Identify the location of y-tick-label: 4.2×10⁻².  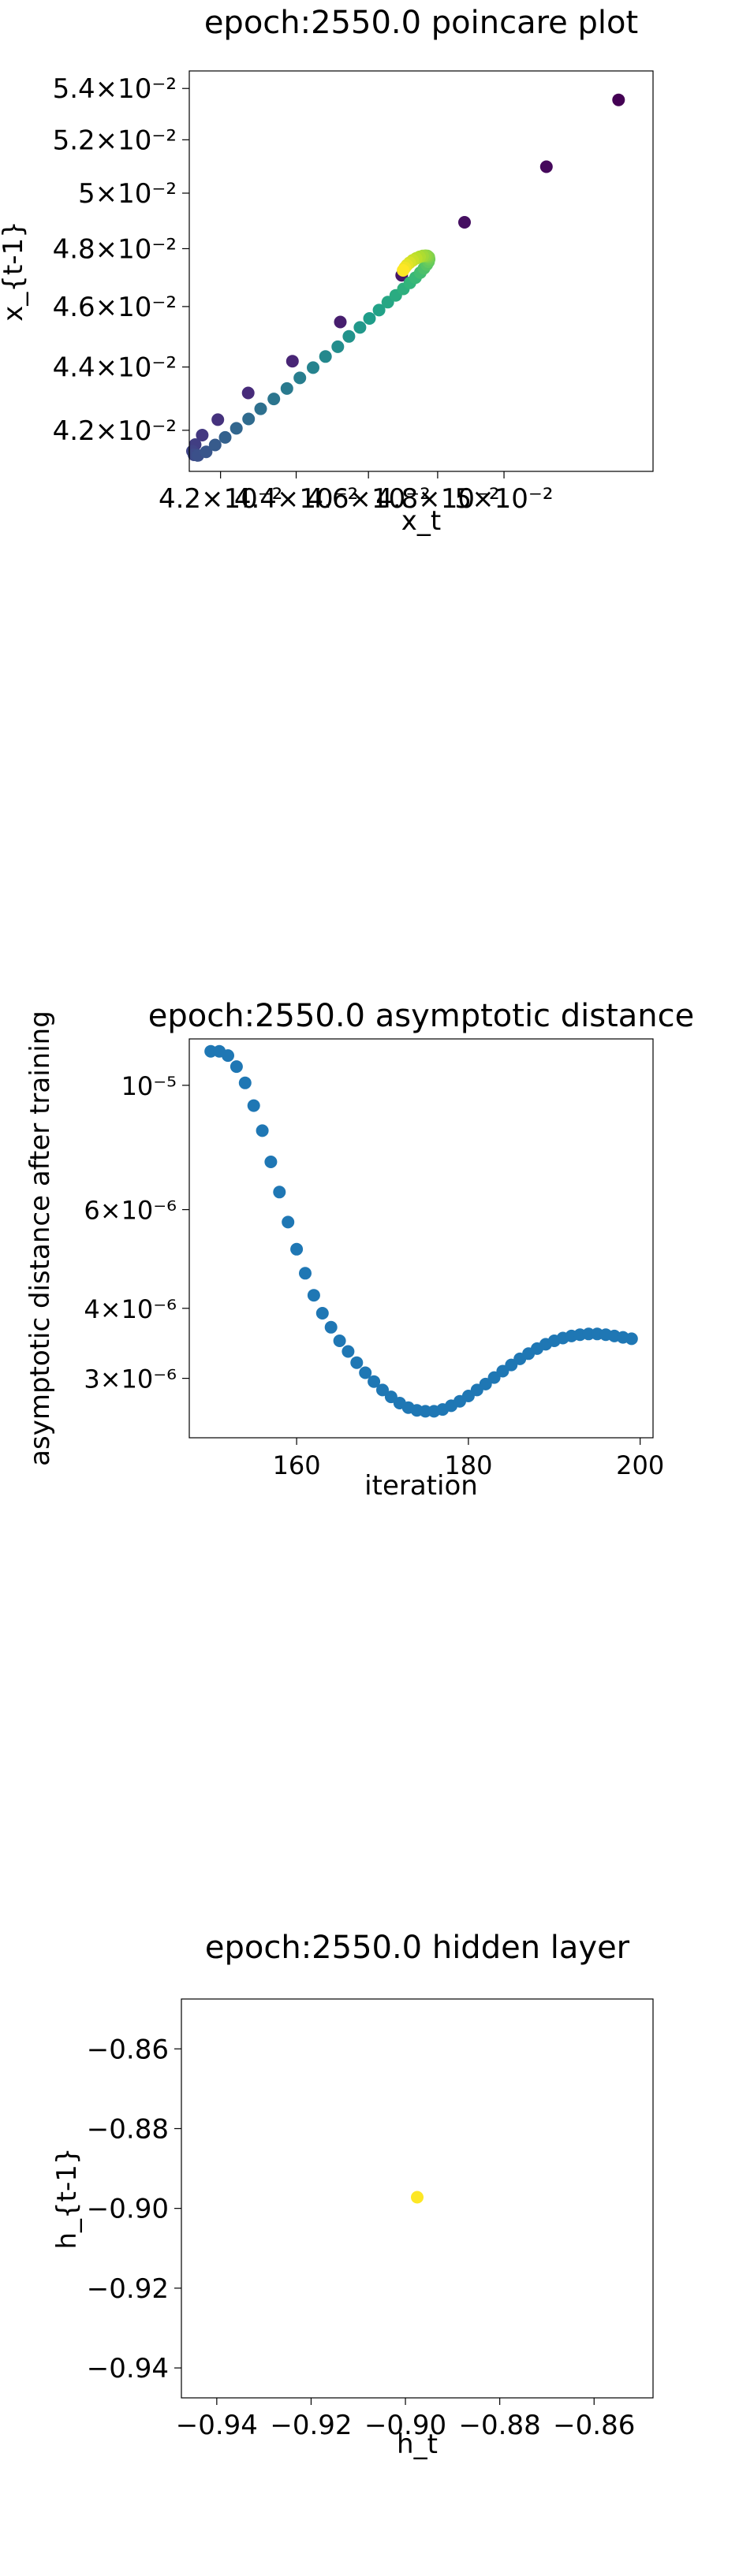
(115, 431).